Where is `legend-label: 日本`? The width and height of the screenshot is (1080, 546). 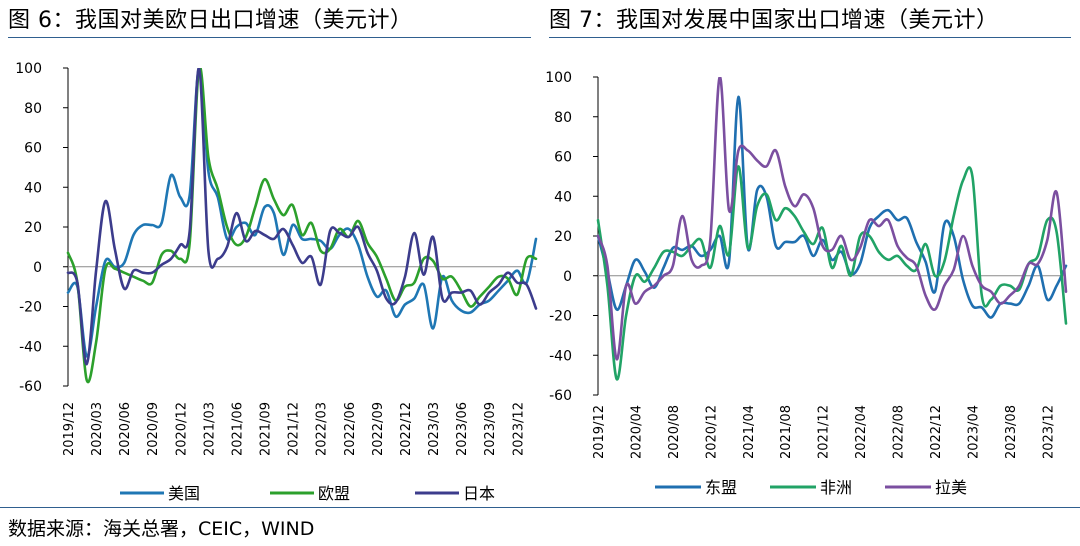 legend-label: 日本 is located at coordinates (479, 493).